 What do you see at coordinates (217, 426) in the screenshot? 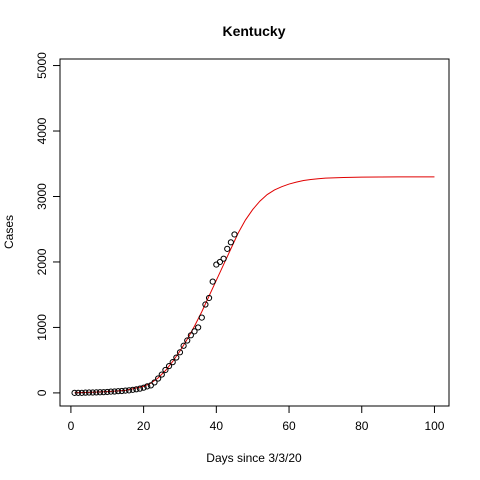
I see `x-tick-label: 40` at bounding box center [217, 426].